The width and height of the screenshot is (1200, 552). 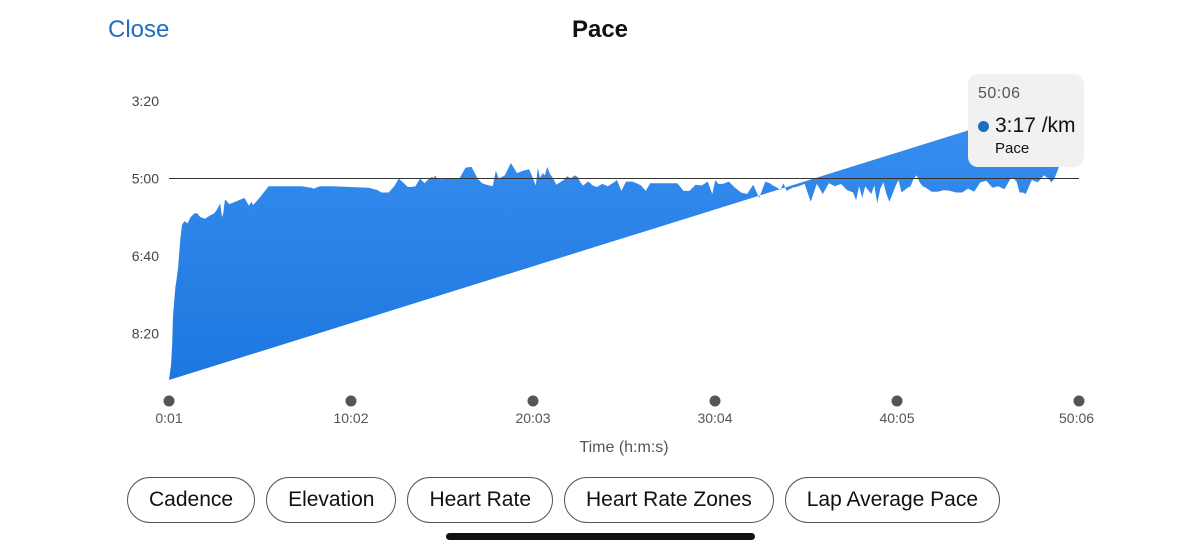 I want to click on tab-cadence: Cadence, so click(x=191, y=500).